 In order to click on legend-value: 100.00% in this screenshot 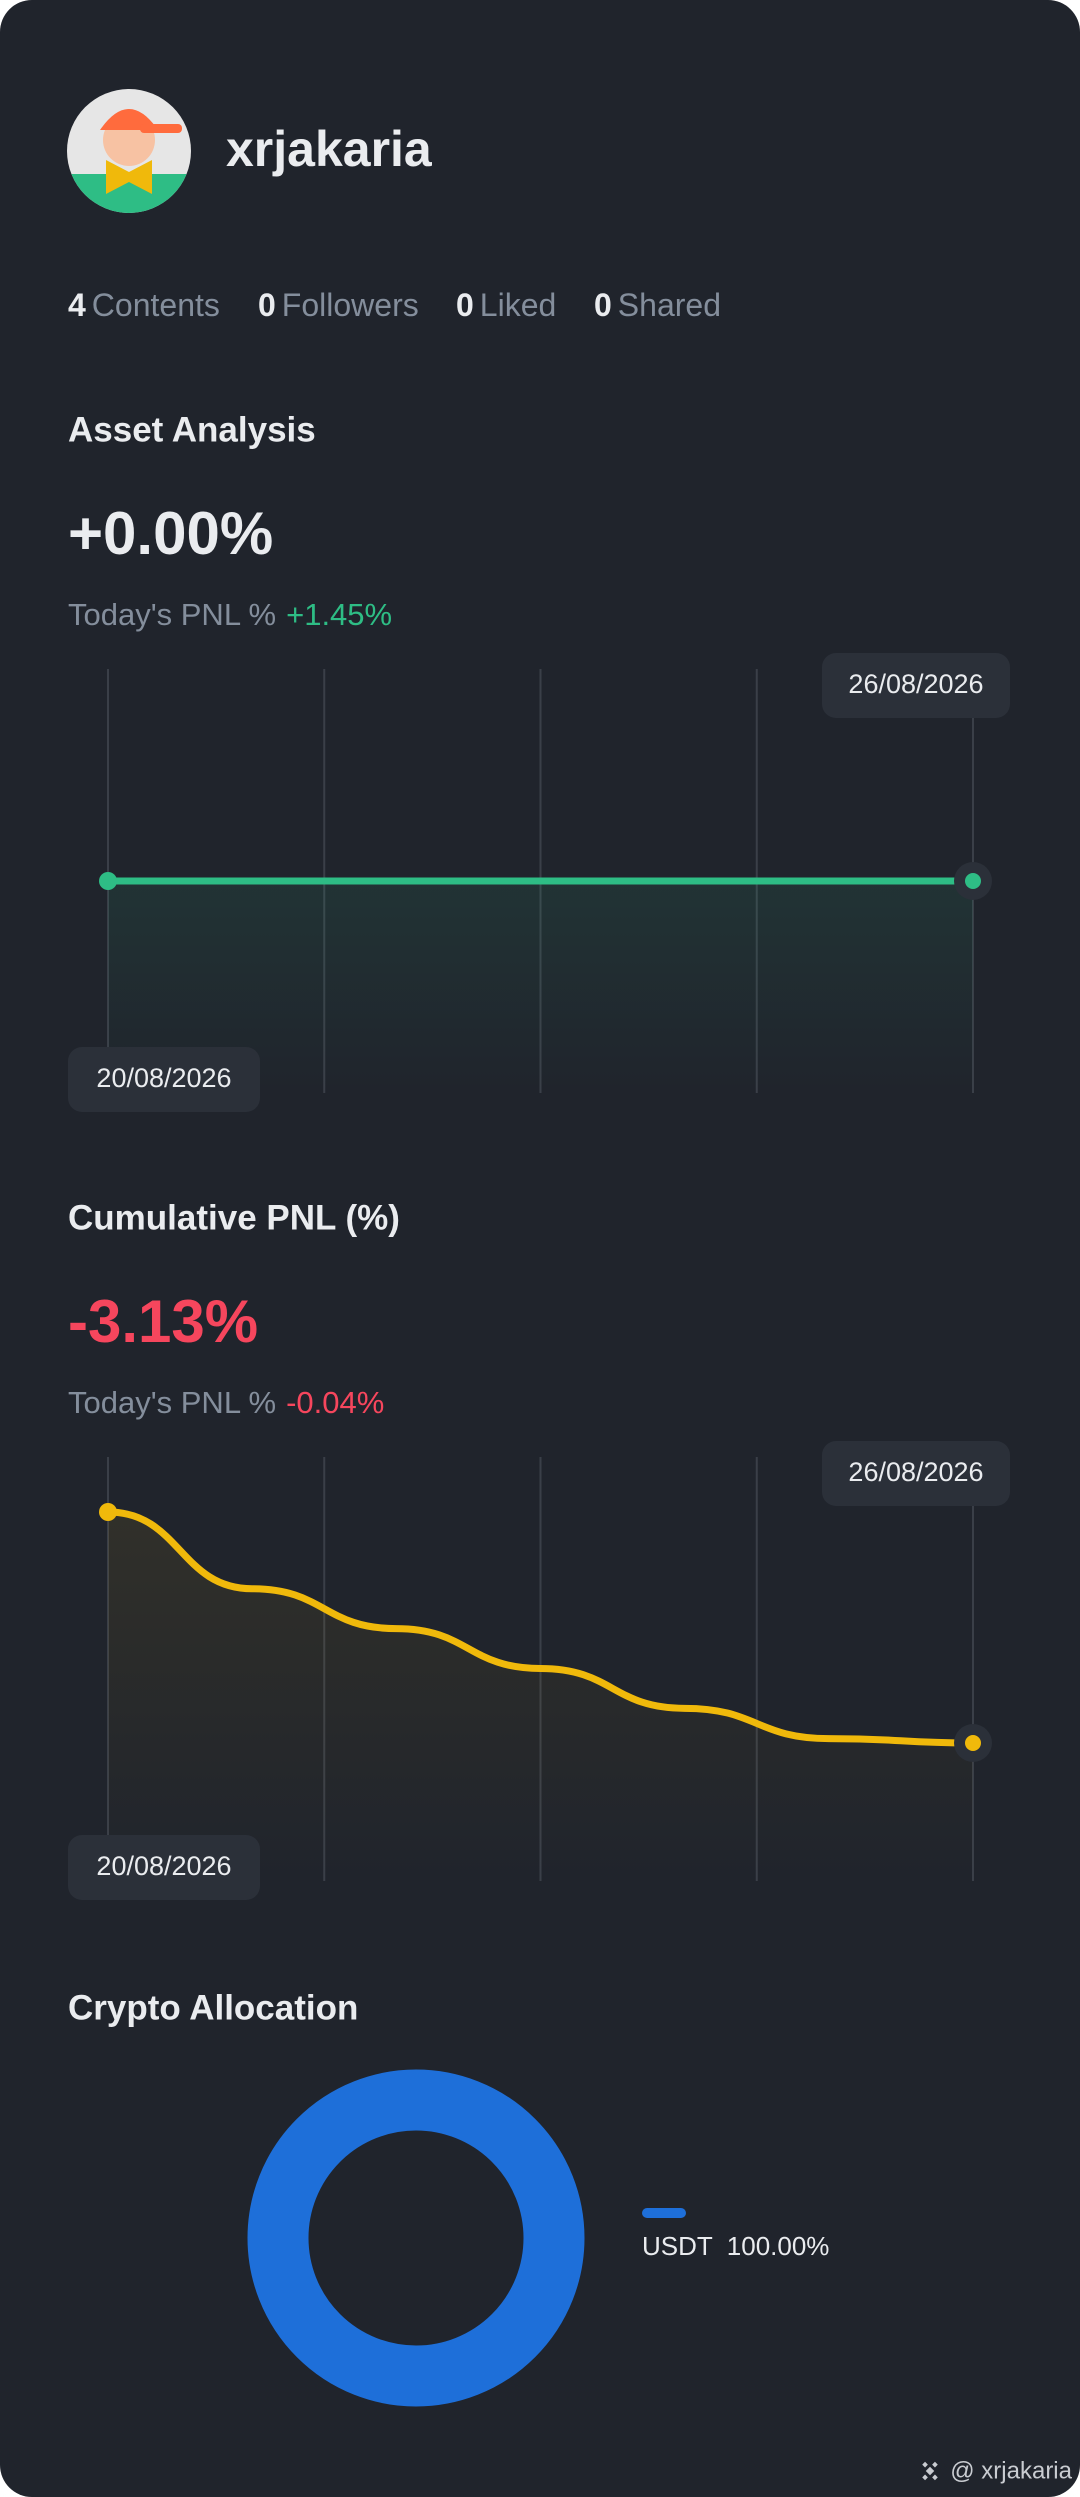, I will do `click(778, 2246)`.